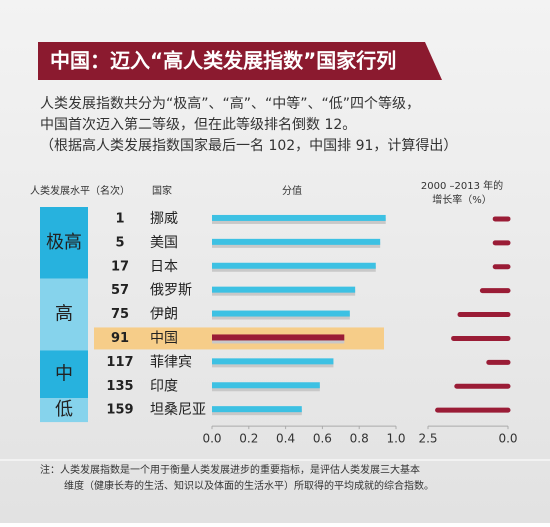 The image size is (550, 527). I want to click on rank: 117, so click(119, 362).